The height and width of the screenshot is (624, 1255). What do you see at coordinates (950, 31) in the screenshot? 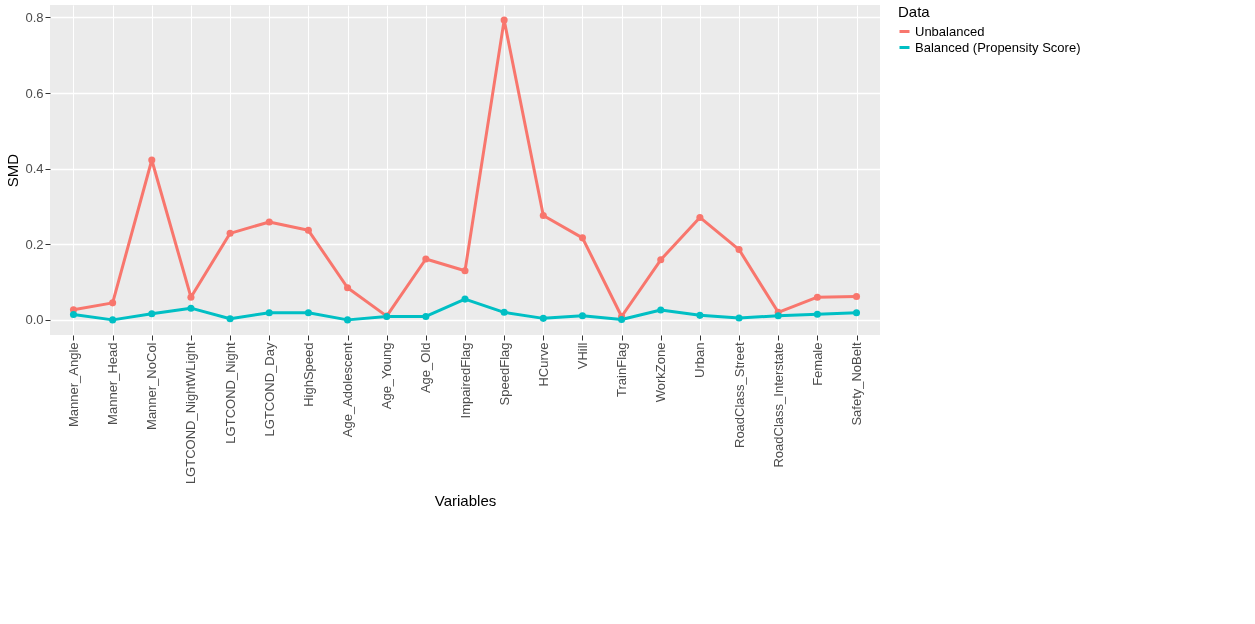
I see `legend-label: Unbalanced` at bounding box center [950, 31].